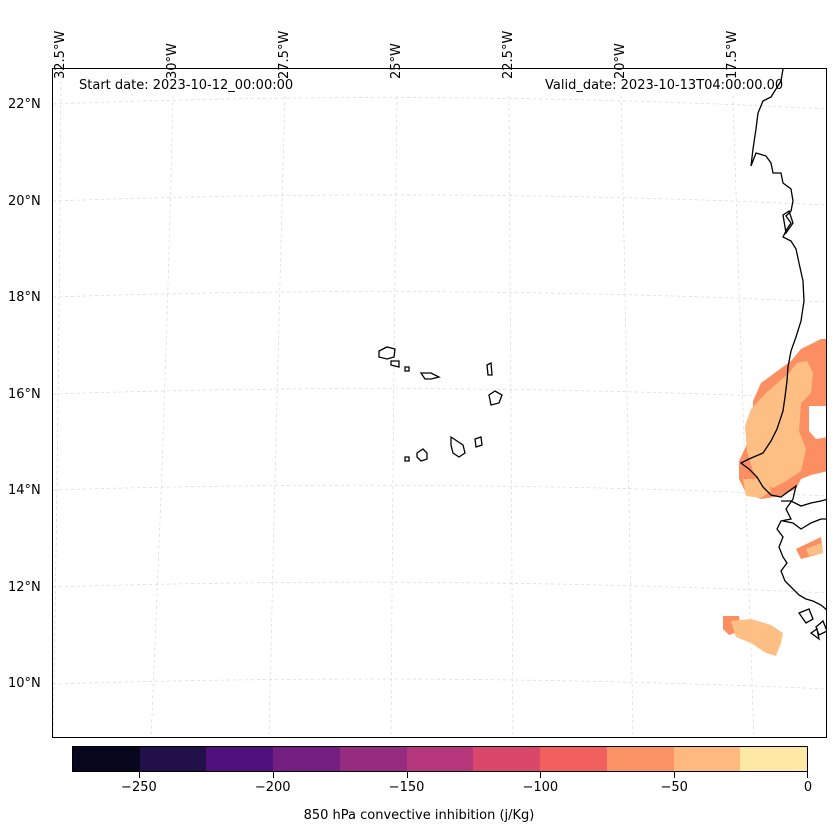 Image resolution: width=837 pixels, height=836 pixels. What do you see at coordinates (24, 587) in the screenshot?
I see `latitude-label: 12°N` at bounding box center [24, 587].